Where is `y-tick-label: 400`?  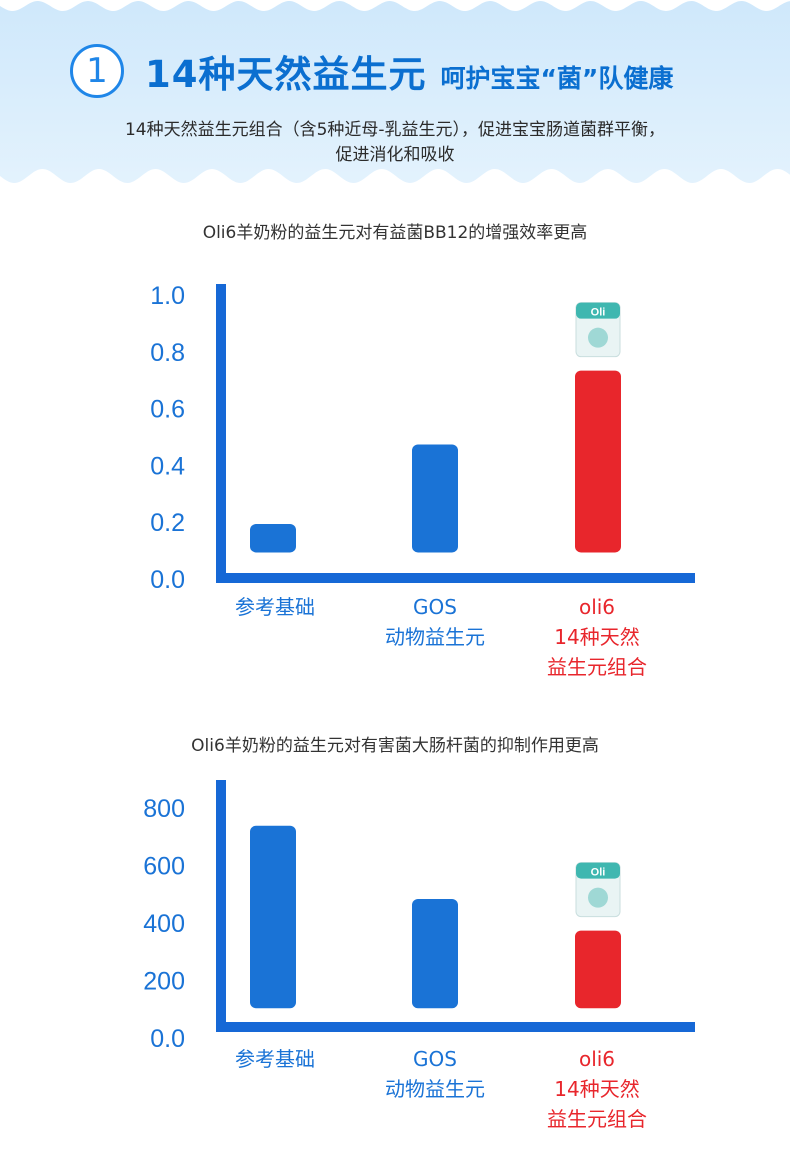
y-tick-label: 400 is located at coordinates (164, 924).